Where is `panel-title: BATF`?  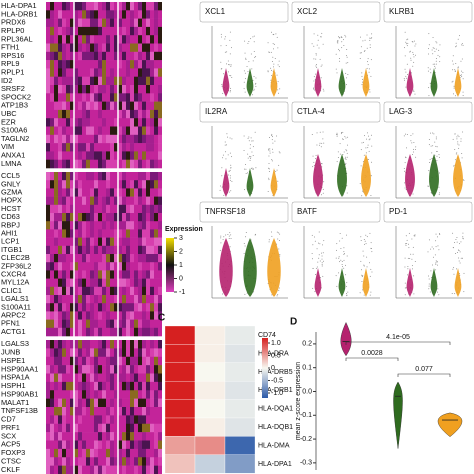 panel-title: BATF is located at coordinates (307, 211).